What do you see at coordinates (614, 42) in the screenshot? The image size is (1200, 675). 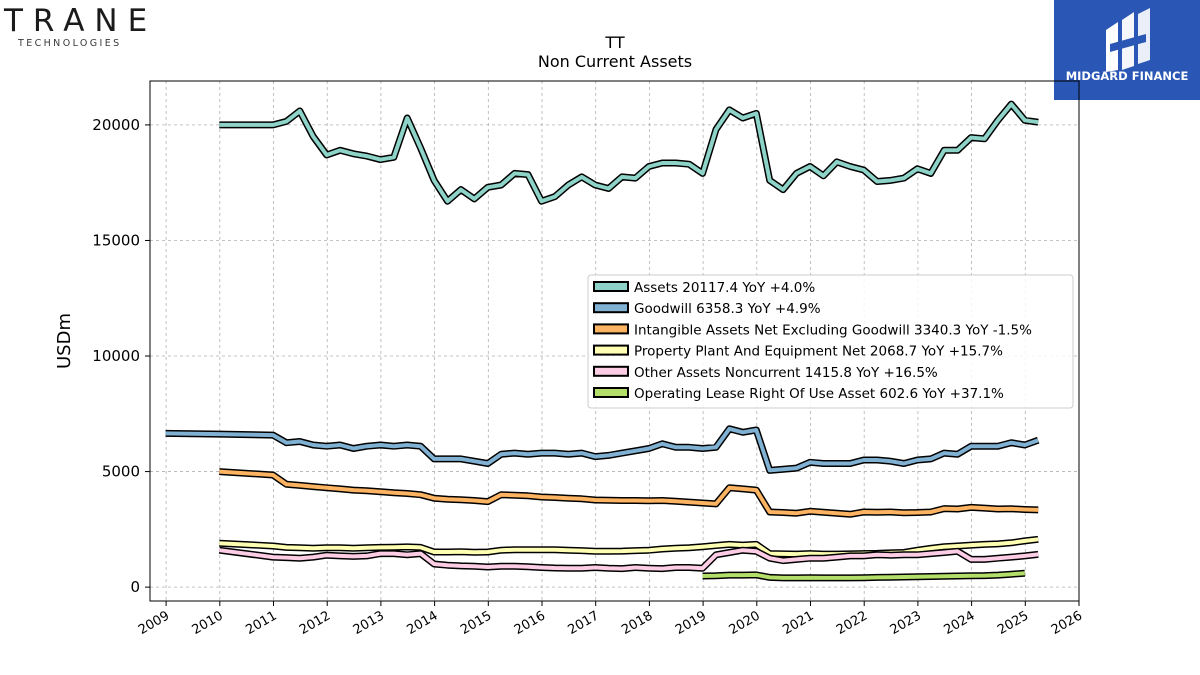 I see `chart-title: TT` at bounding box center [614, 42].